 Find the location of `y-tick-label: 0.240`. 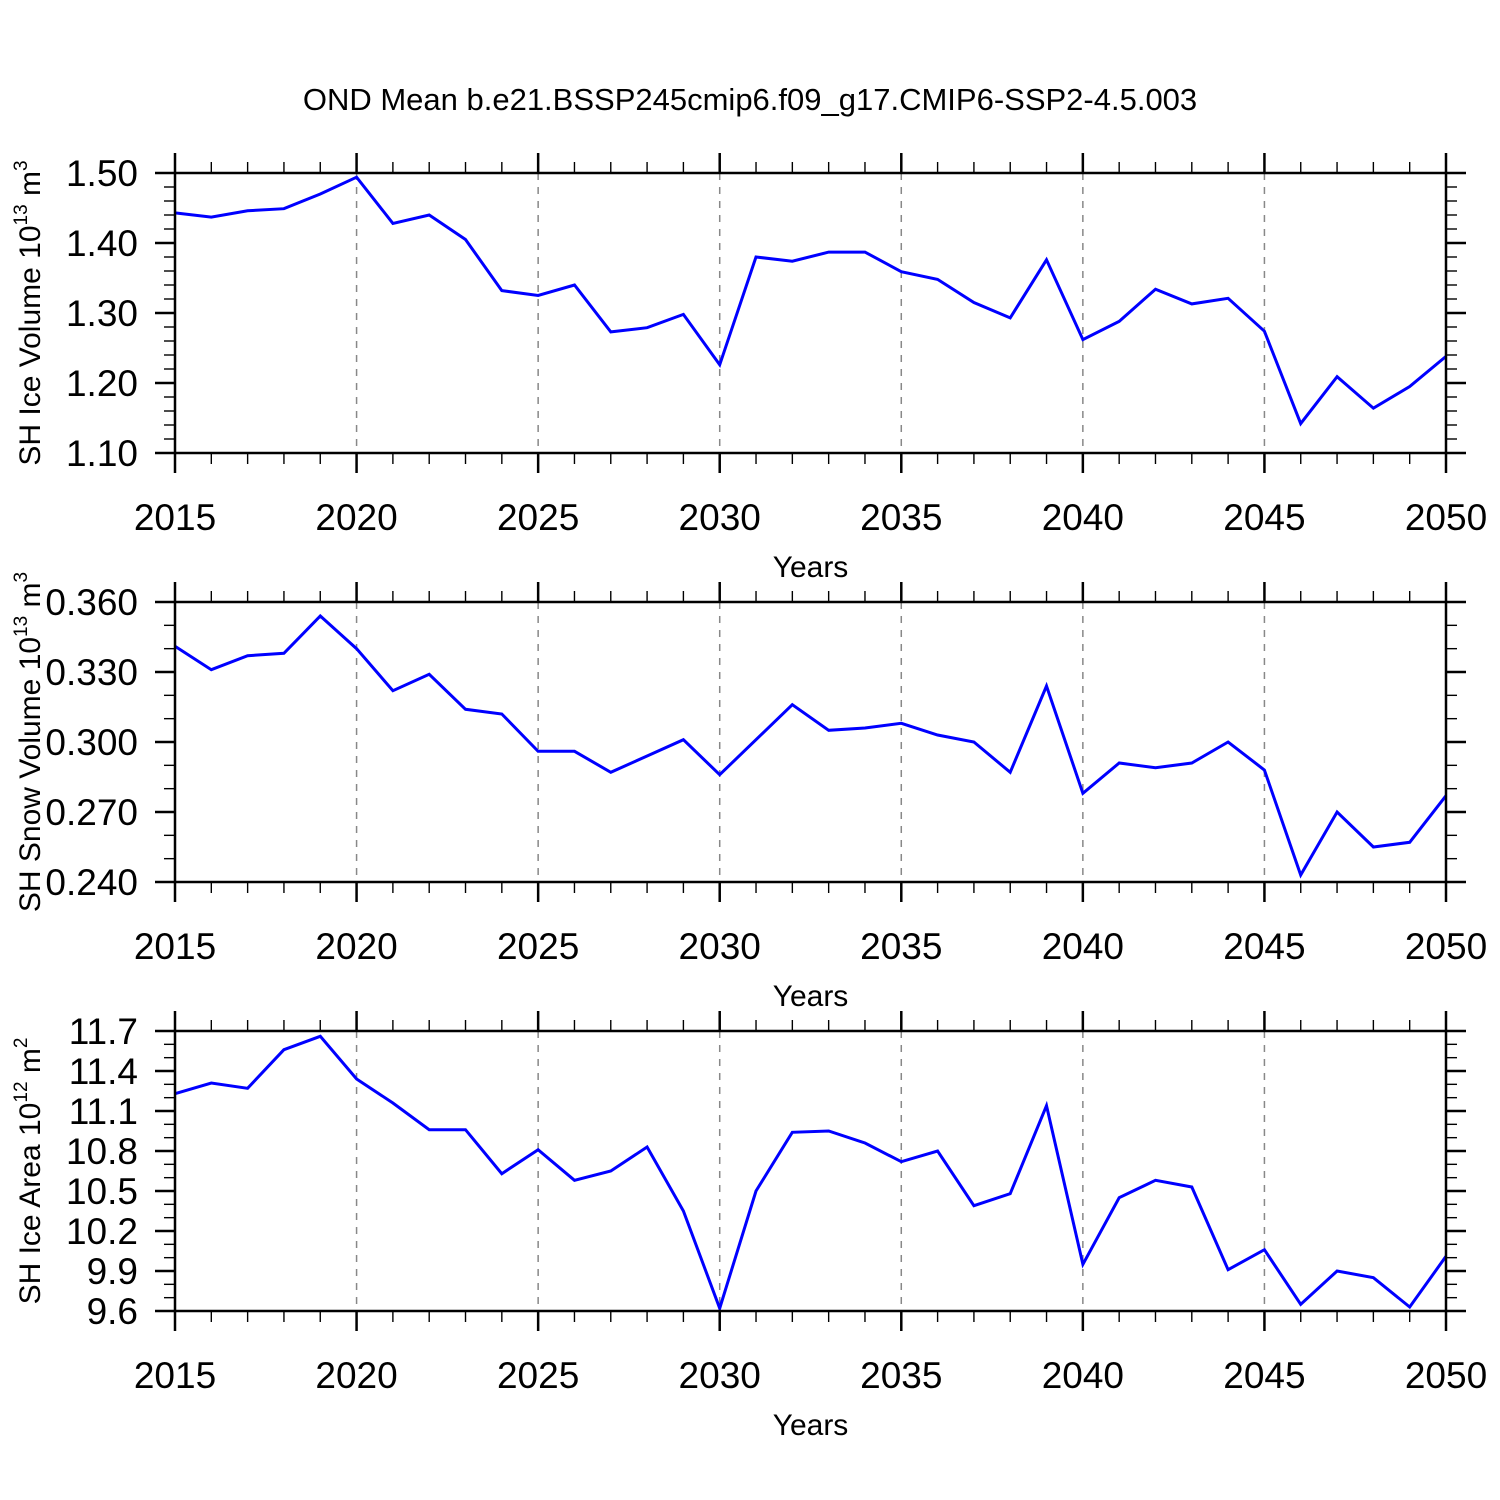

y-tick-label: 0.240 is located at coordinates (91, 882).